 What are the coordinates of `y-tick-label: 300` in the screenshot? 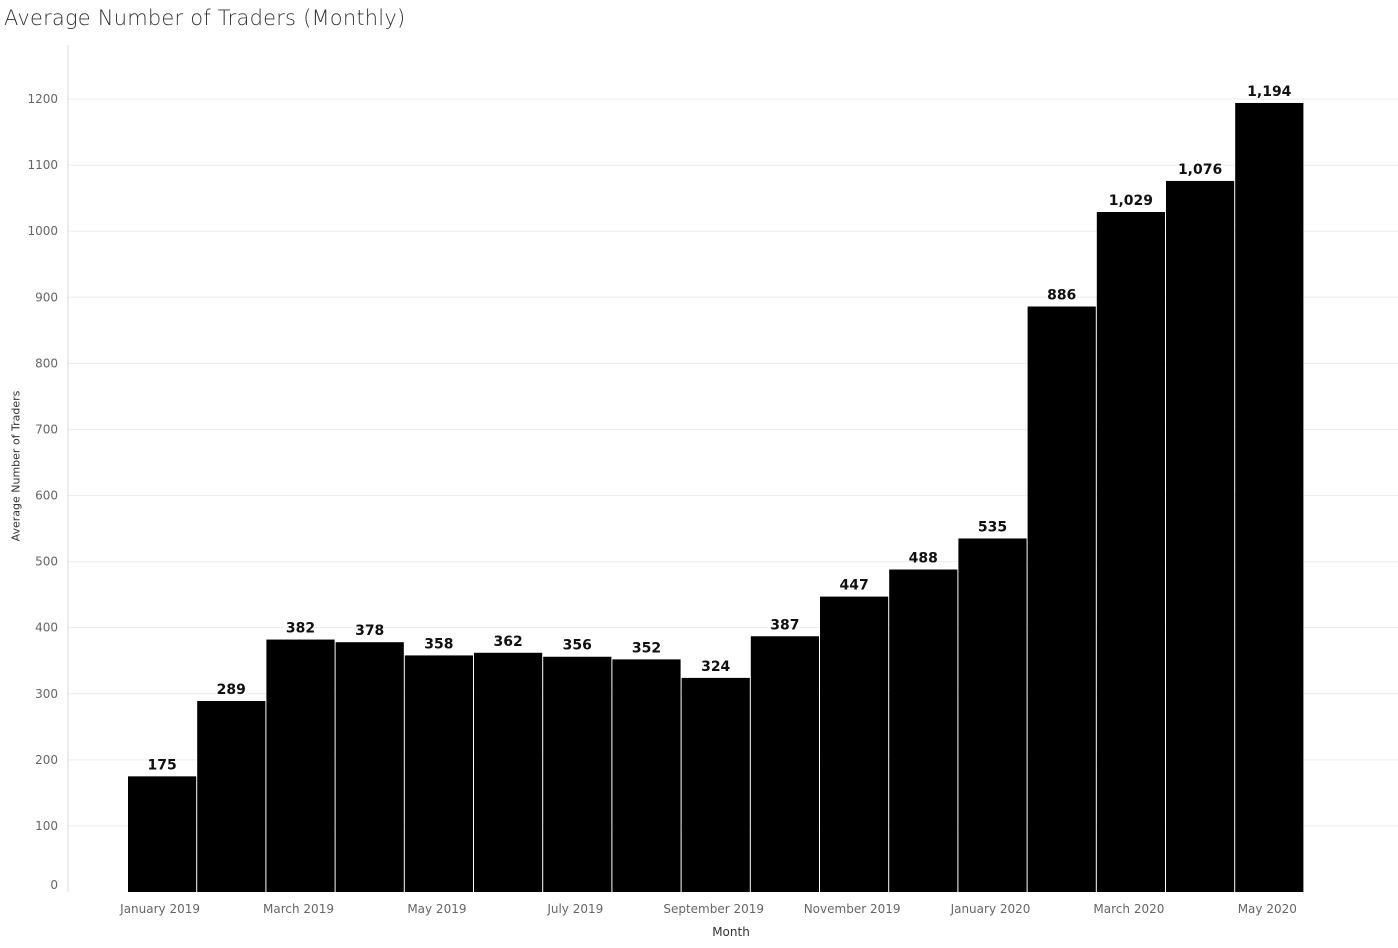 It's located at (46, 694).